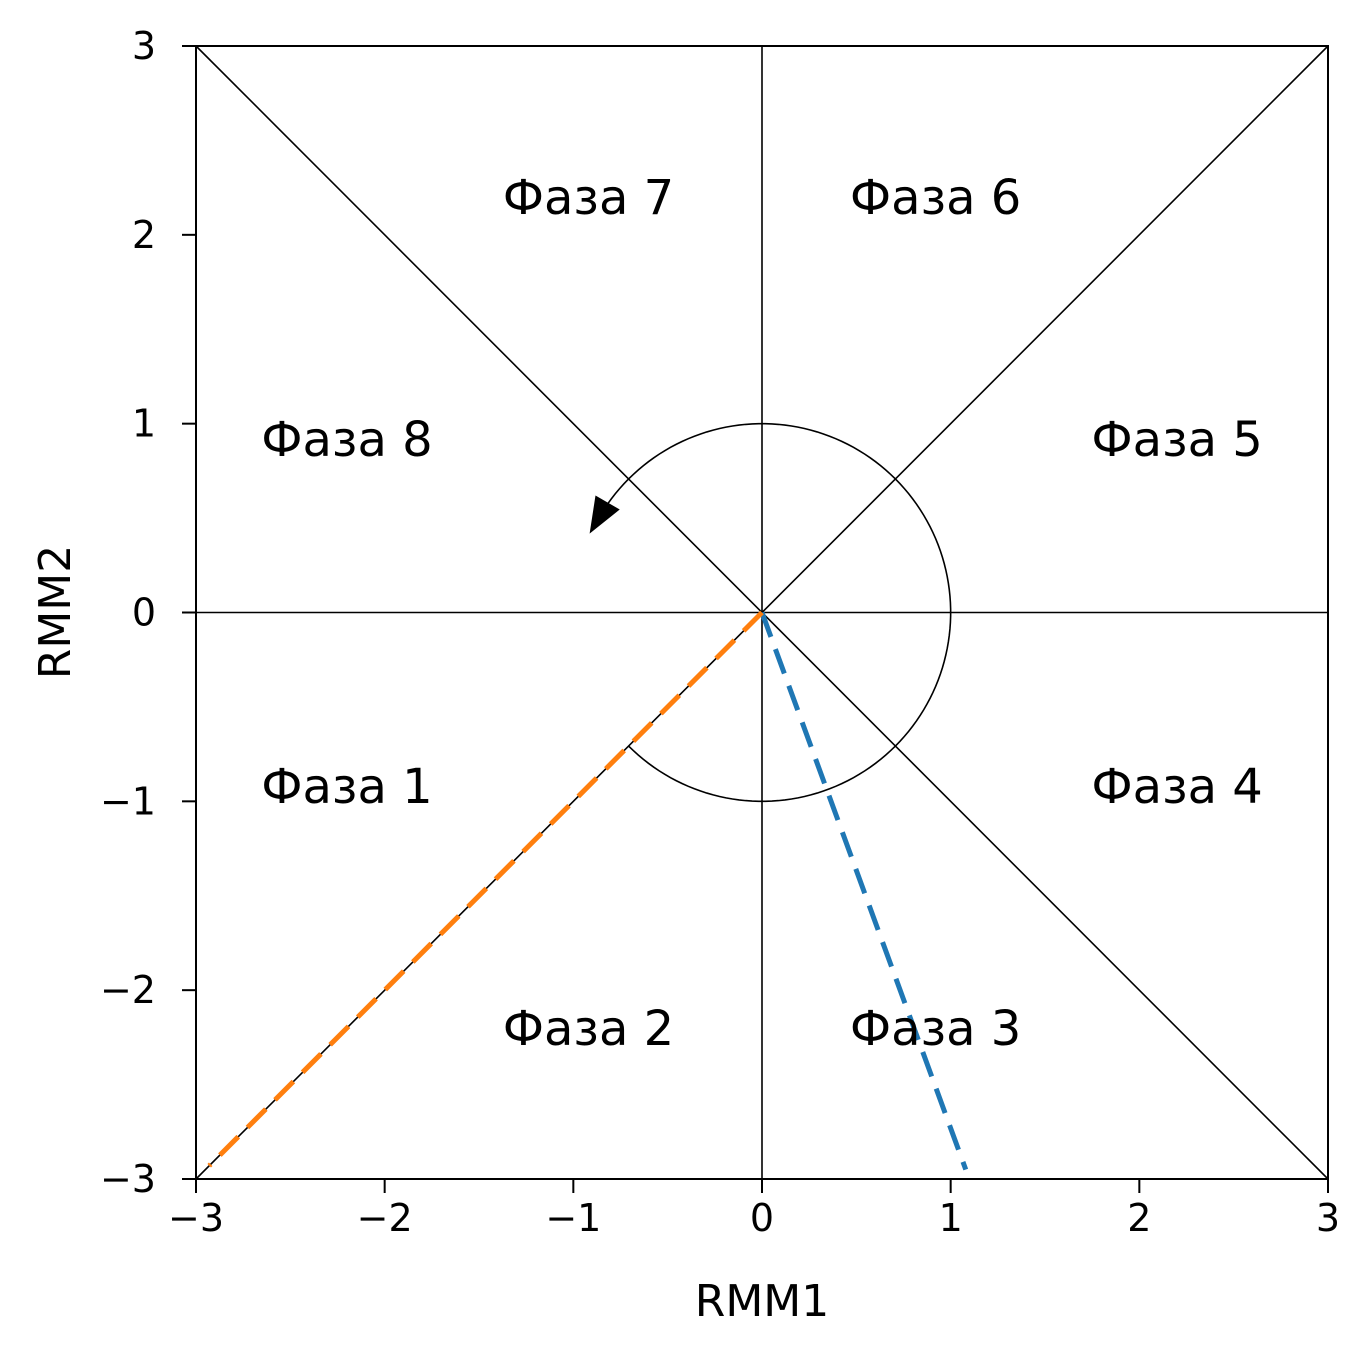  What do you see at coordinates (951, 1218) in the screenshot?
I see `x-tick-label: 1` at bounding box center [951, 1218].